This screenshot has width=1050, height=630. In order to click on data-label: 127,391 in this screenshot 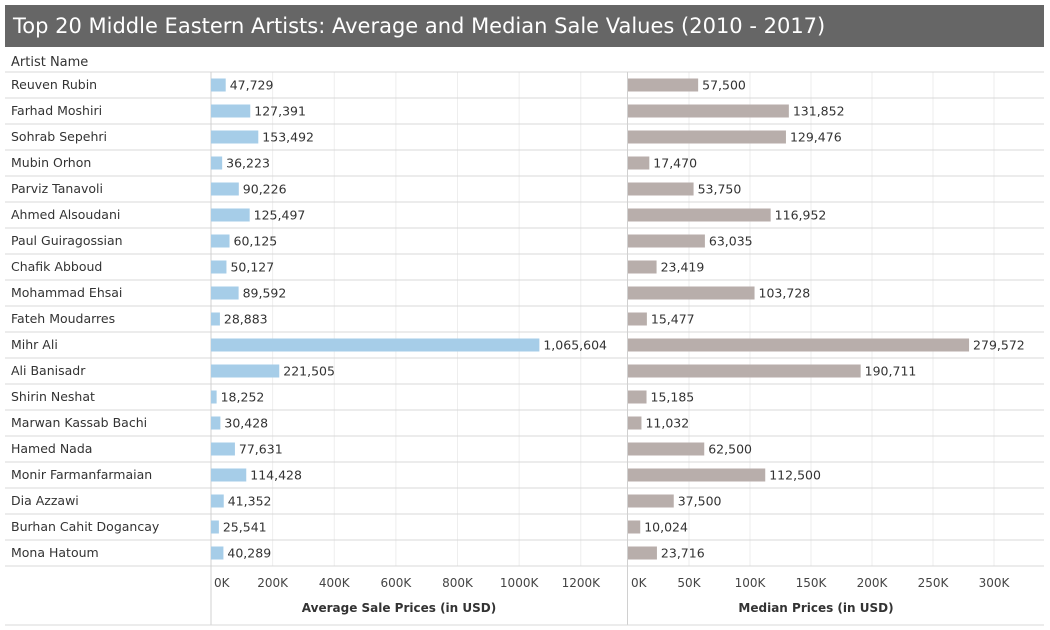, I will do `click(280, 111)`.